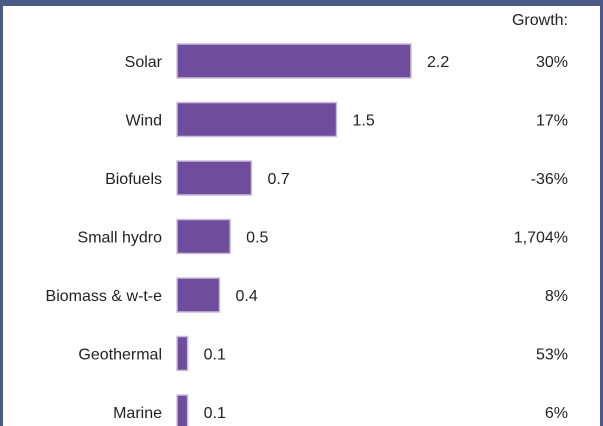 The image size is (603, 426). I want to click on bar-row: Small hydro 0.5 1,704%, so click(323, 236).